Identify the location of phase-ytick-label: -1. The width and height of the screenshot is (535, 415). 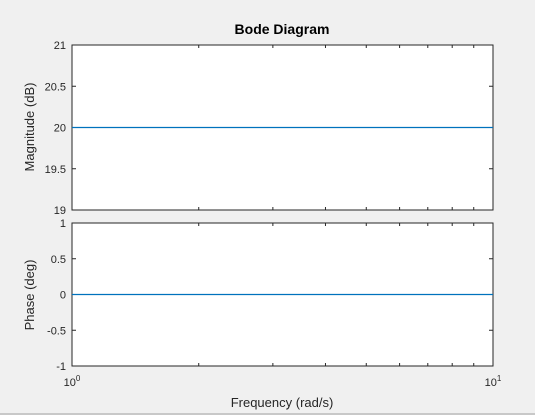
(61, 367).